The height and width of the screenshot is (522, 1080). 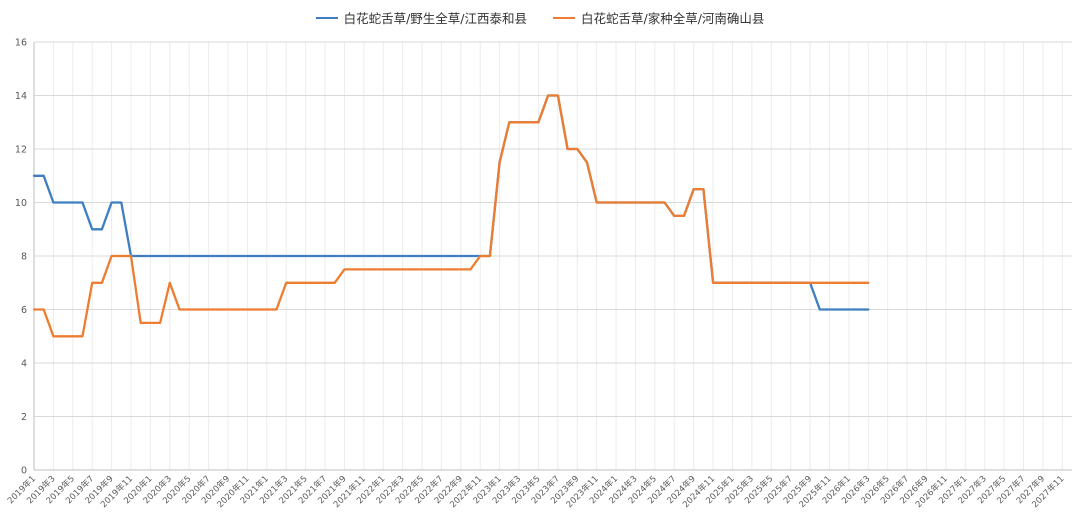 I want to click on legend-label: 白花蛇舌草/家种全草/河南确山县, so click(x=673, y=18).